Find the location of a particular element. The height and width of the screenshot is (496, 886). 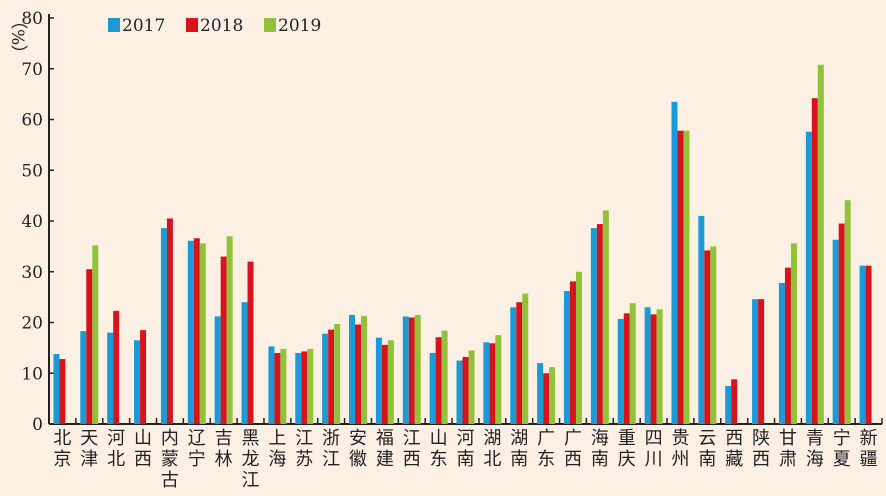

x-tick-label: 庆 is located at coordinates (627, 459).